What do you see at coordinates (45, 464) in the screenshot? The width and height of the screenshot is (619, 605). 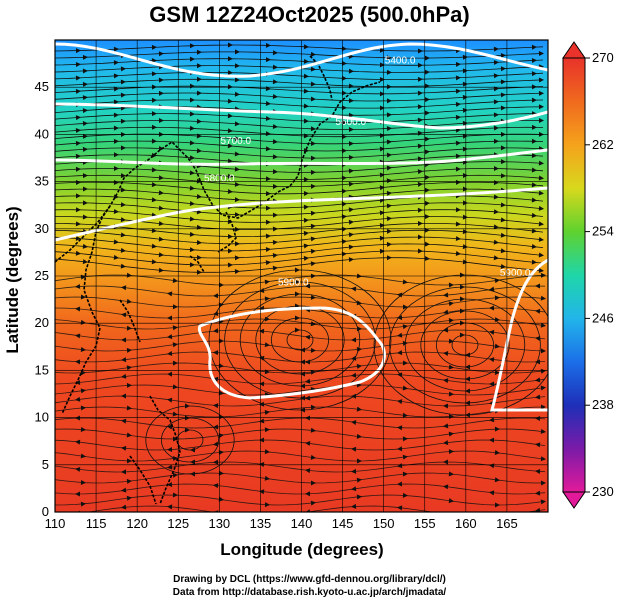 I see `y-tick-label: 5` at bounding box center [45, 464].